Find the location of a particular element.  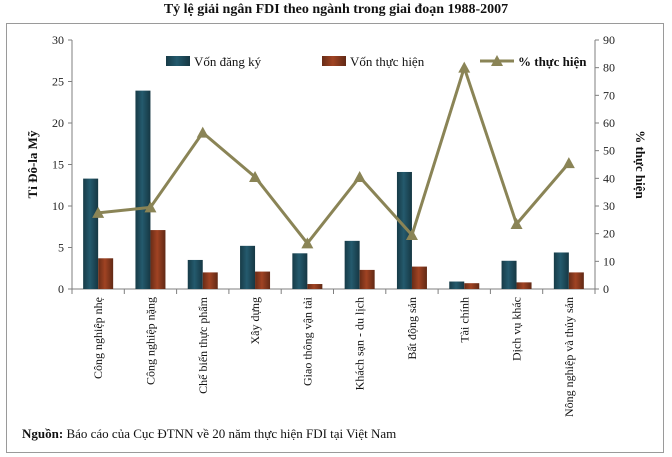

legend-label-von-dang-ky: Vốn đăng ký is located at coordinates (228, 61).